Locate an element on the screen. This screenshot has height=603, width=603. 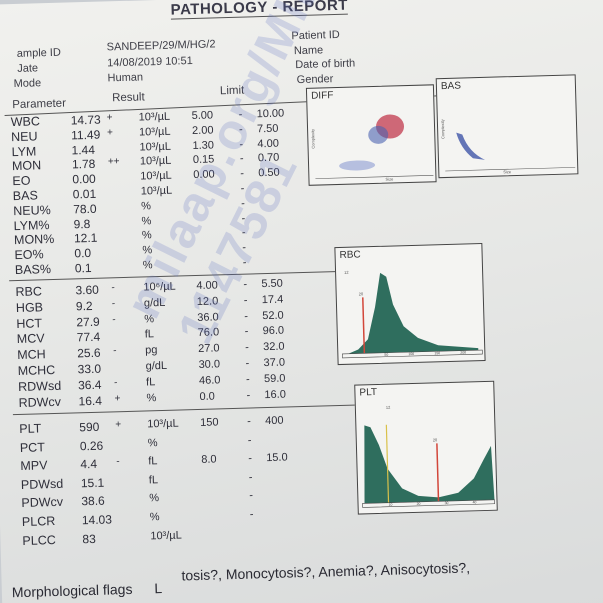
row-limit-low: 46.0 is located at coordinates (209, 380).